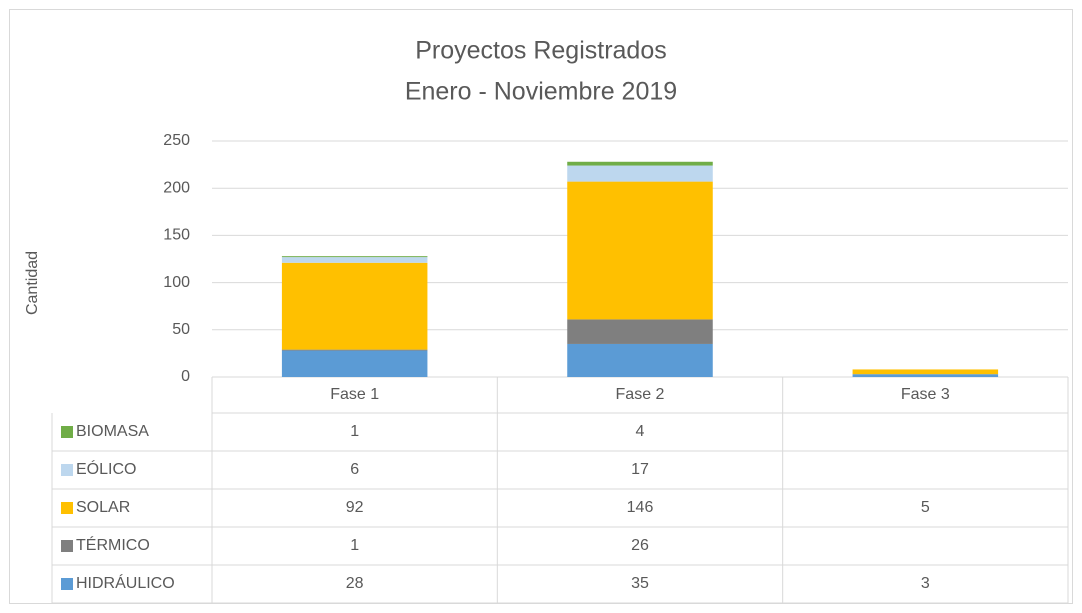 The width and height of the screenshot is (1082, 613). Describe the element at coordinates (354, 394) in the screenshot. I see `x-tick-label: Fase 1` at that location.